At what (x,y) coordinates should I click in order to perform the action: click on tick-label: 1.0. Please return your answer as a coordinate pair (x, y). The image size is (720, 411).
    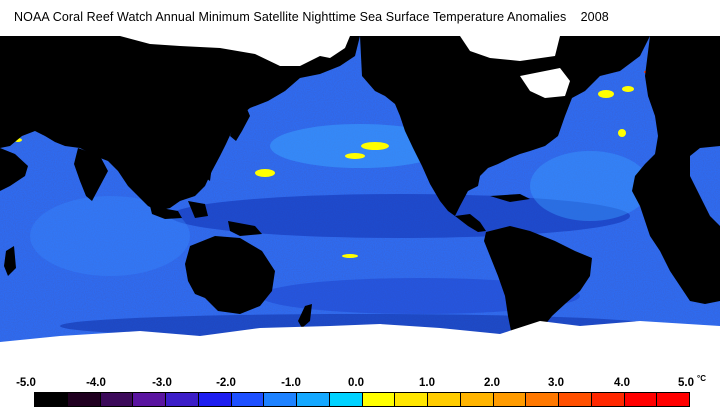
    Looking at the image, I should click on (427, 383).